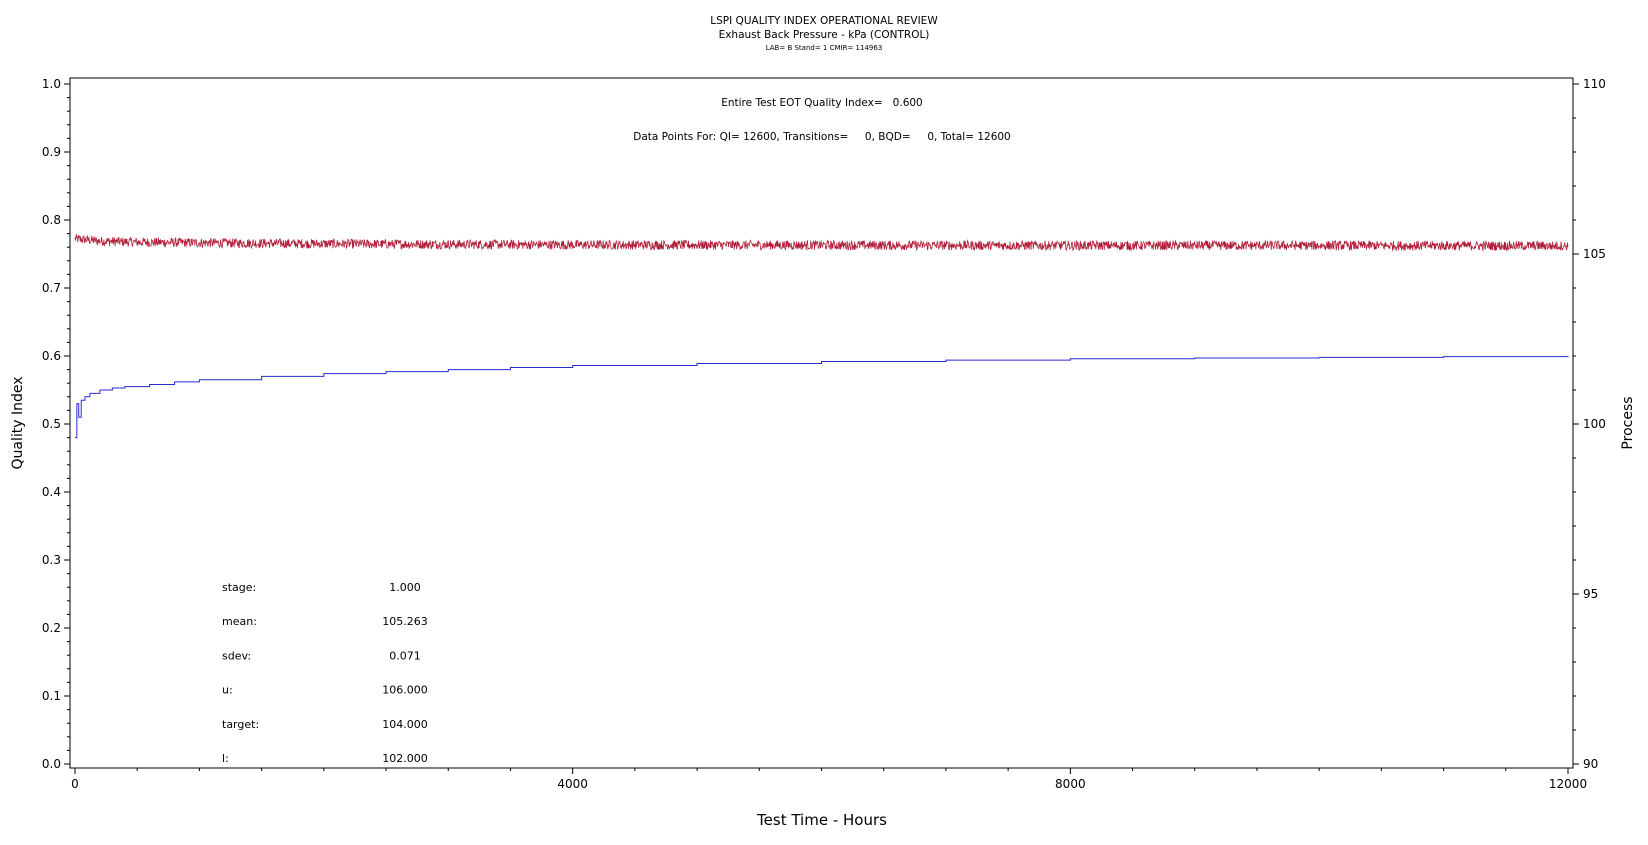 The height and width of the screenshot is (845, 1648). What do you see at coordinates (405, 724) in the screenshot?
I see `stat-value: 104.000` at bounding box center [405, 724].